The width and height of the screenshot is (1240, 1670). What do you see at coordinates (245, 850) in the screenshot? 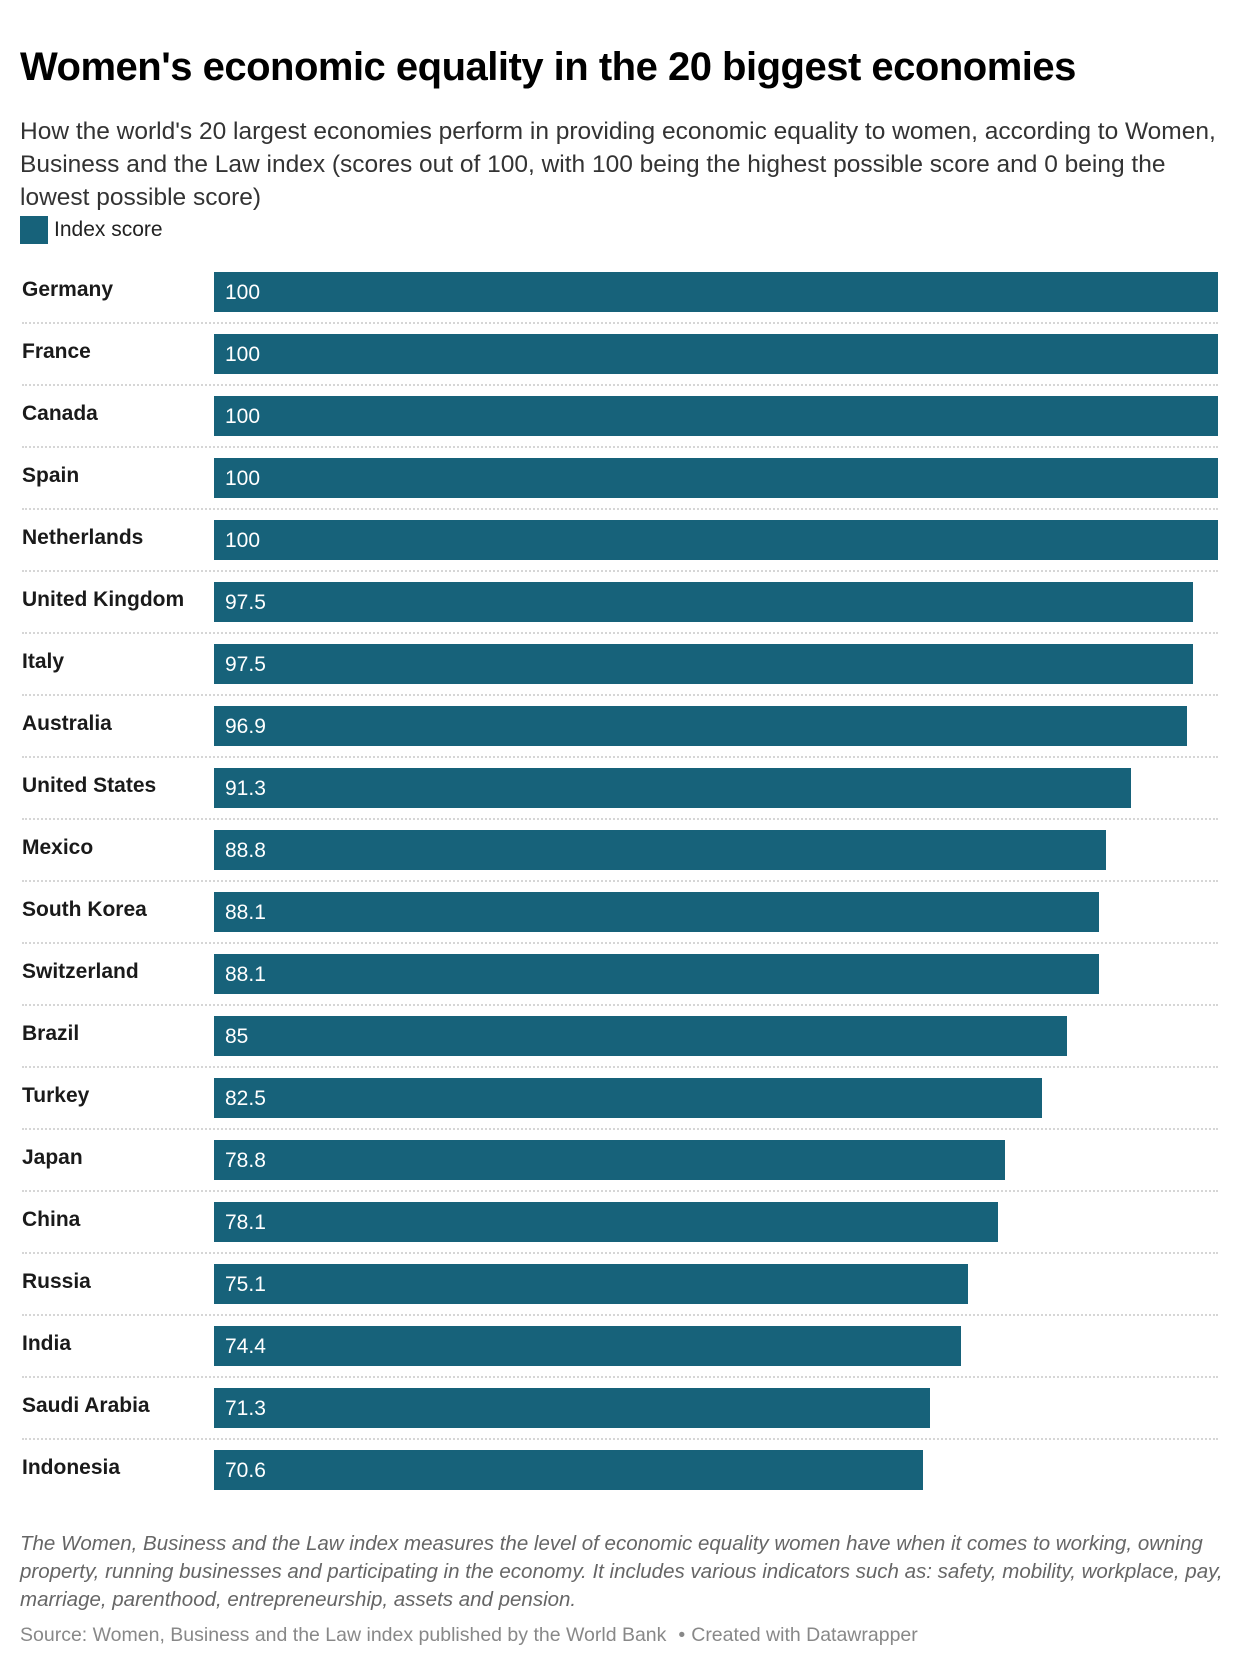
I see `bar-value-label: 88.8` at bounding box center [245, 850].